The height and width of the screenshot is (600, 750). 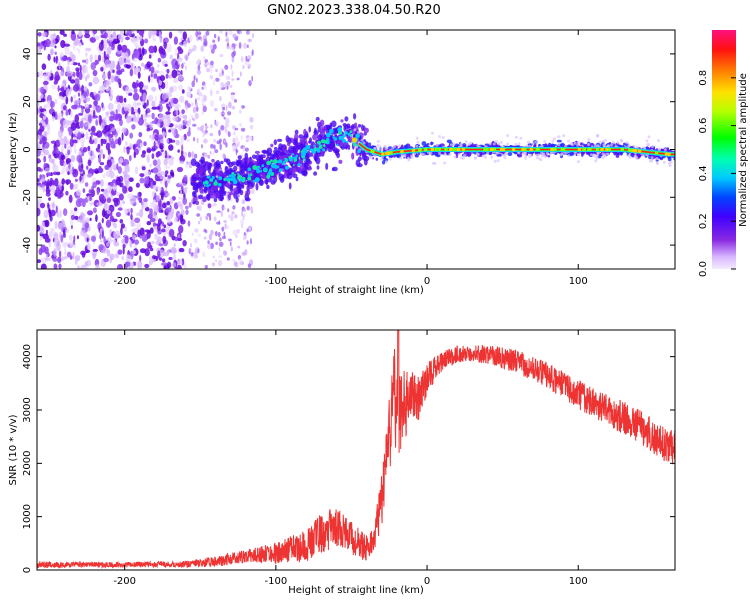 I want to click on colorbar-tick-label: 0.4, so click(x=703, y=173).